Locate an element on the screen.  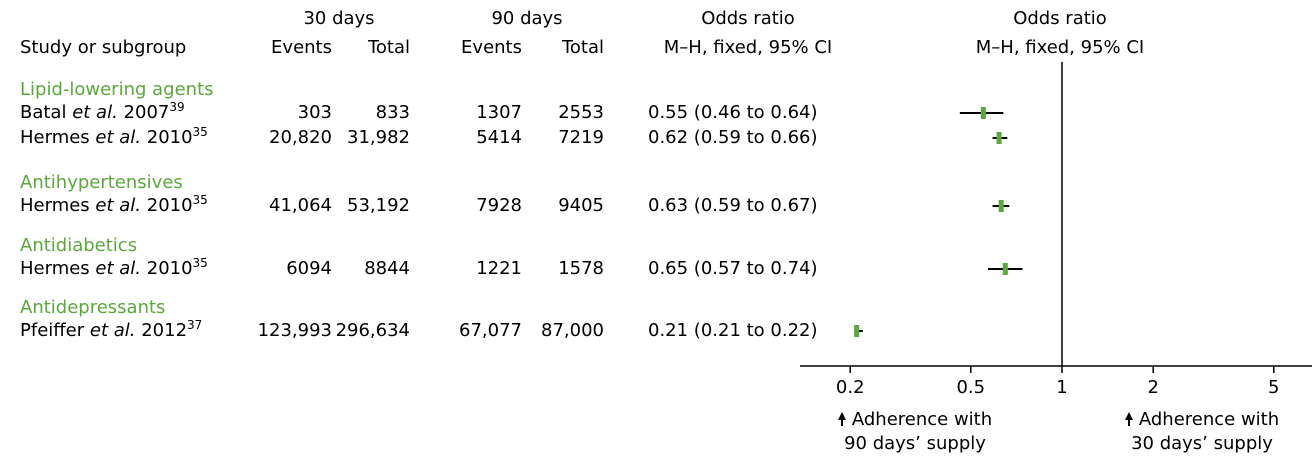
x-tick-label: 0.2 is located at coordinates (850, 387).